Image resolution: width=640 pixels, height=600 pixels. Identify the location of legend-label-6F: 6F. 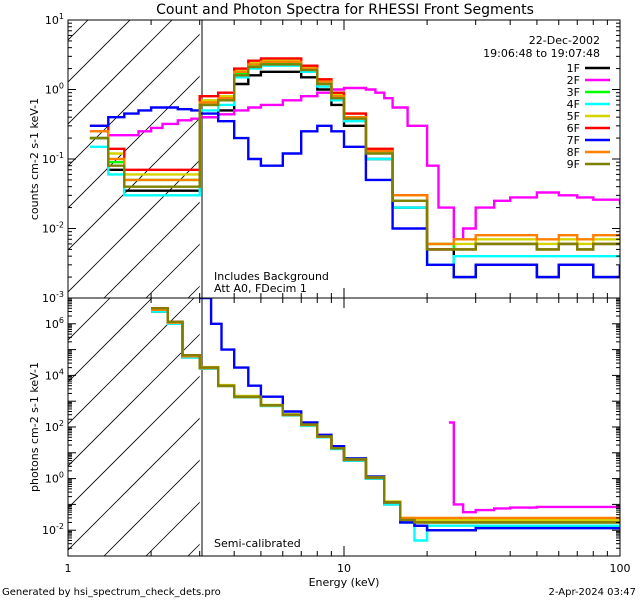
(573, 128).